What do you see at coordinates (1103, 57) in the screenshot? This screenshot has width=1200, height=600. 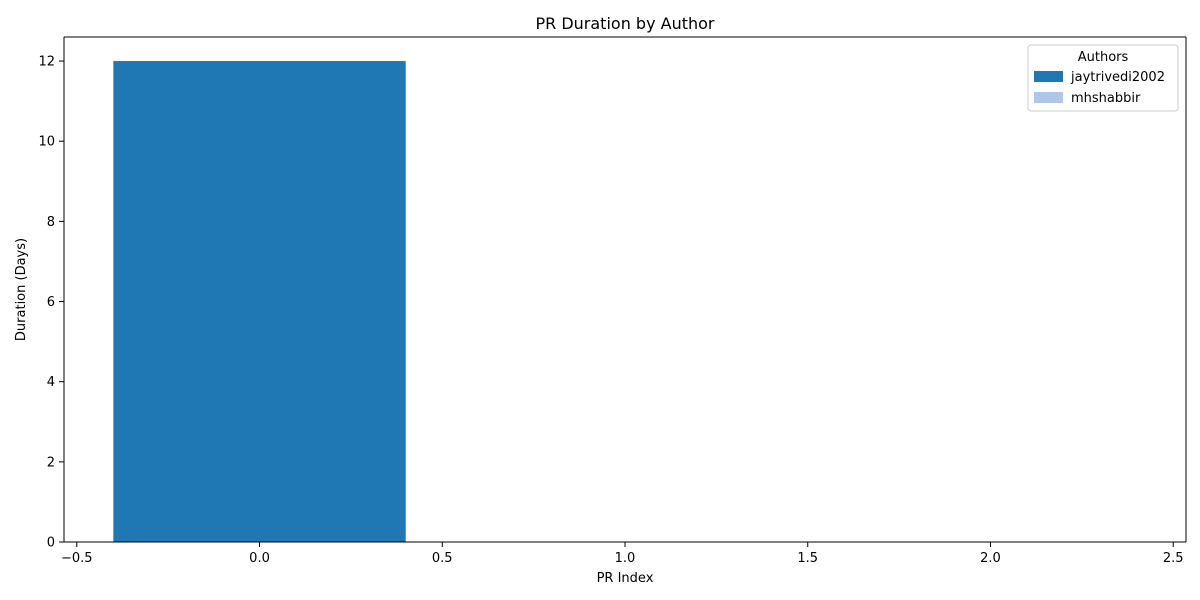 I see `legend-title: Authors` at bounding box center [1103, 57].